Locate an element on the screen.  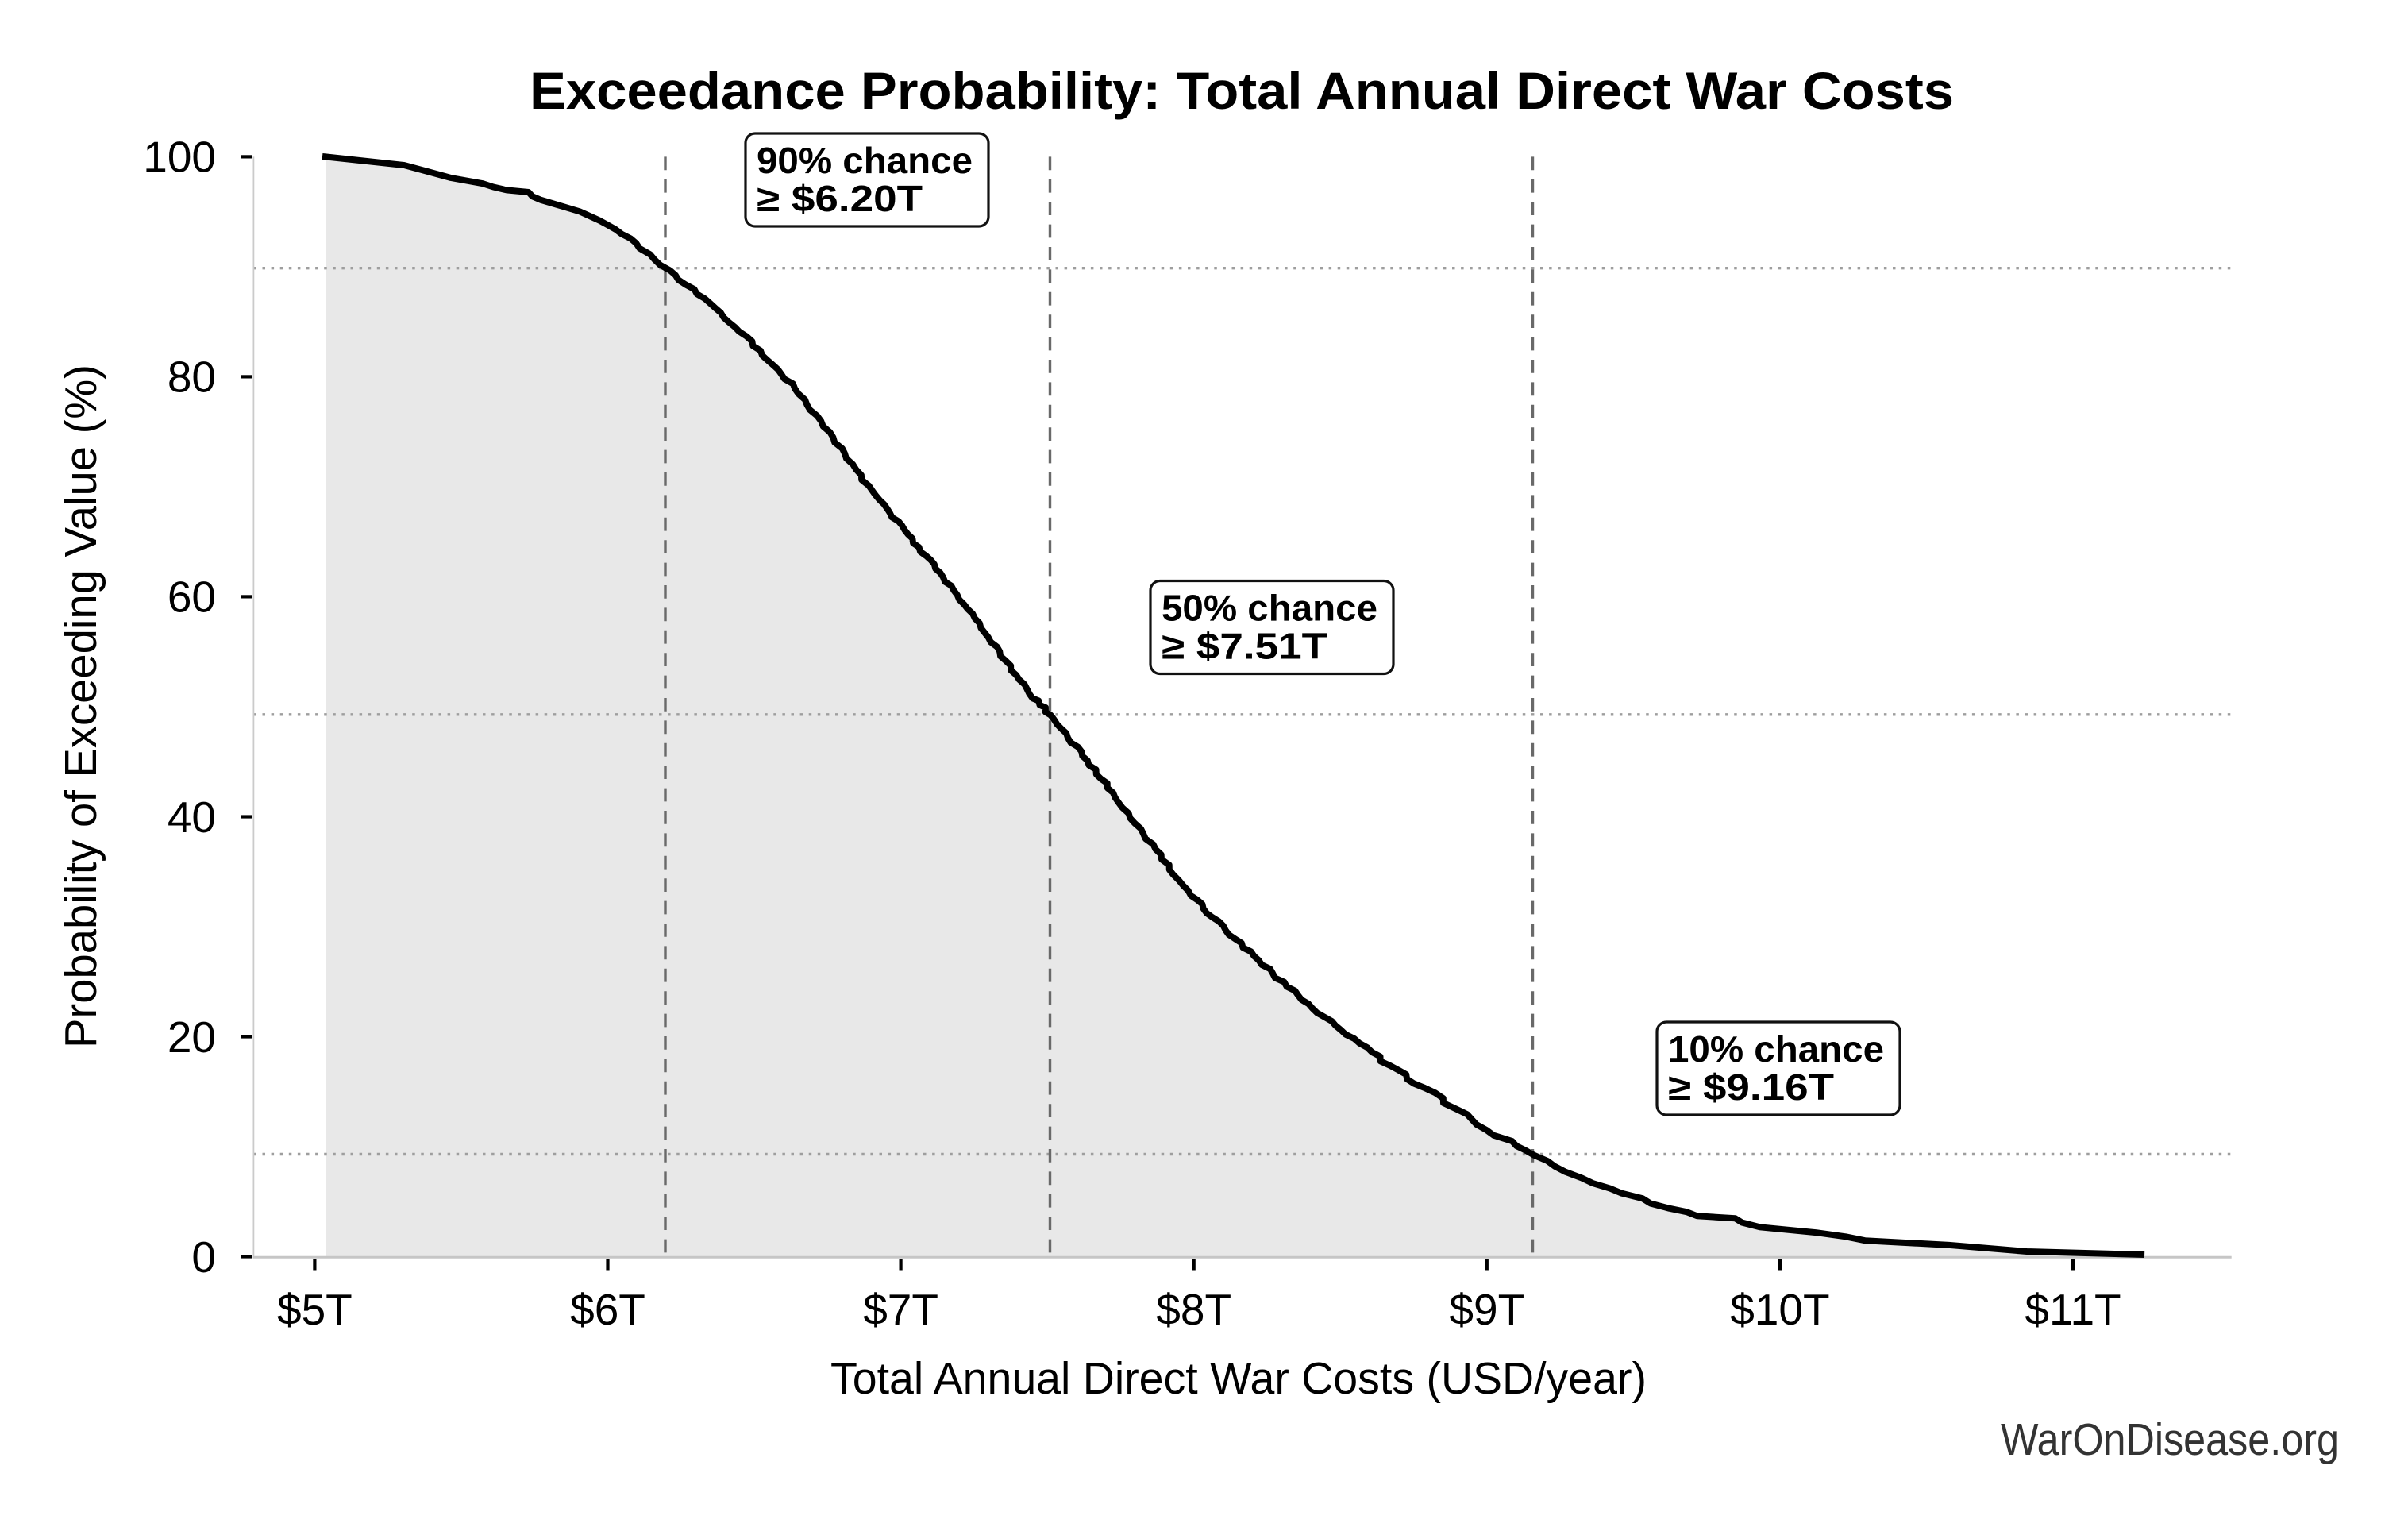
svg-text: 100 is located at coordinates (180, 157).